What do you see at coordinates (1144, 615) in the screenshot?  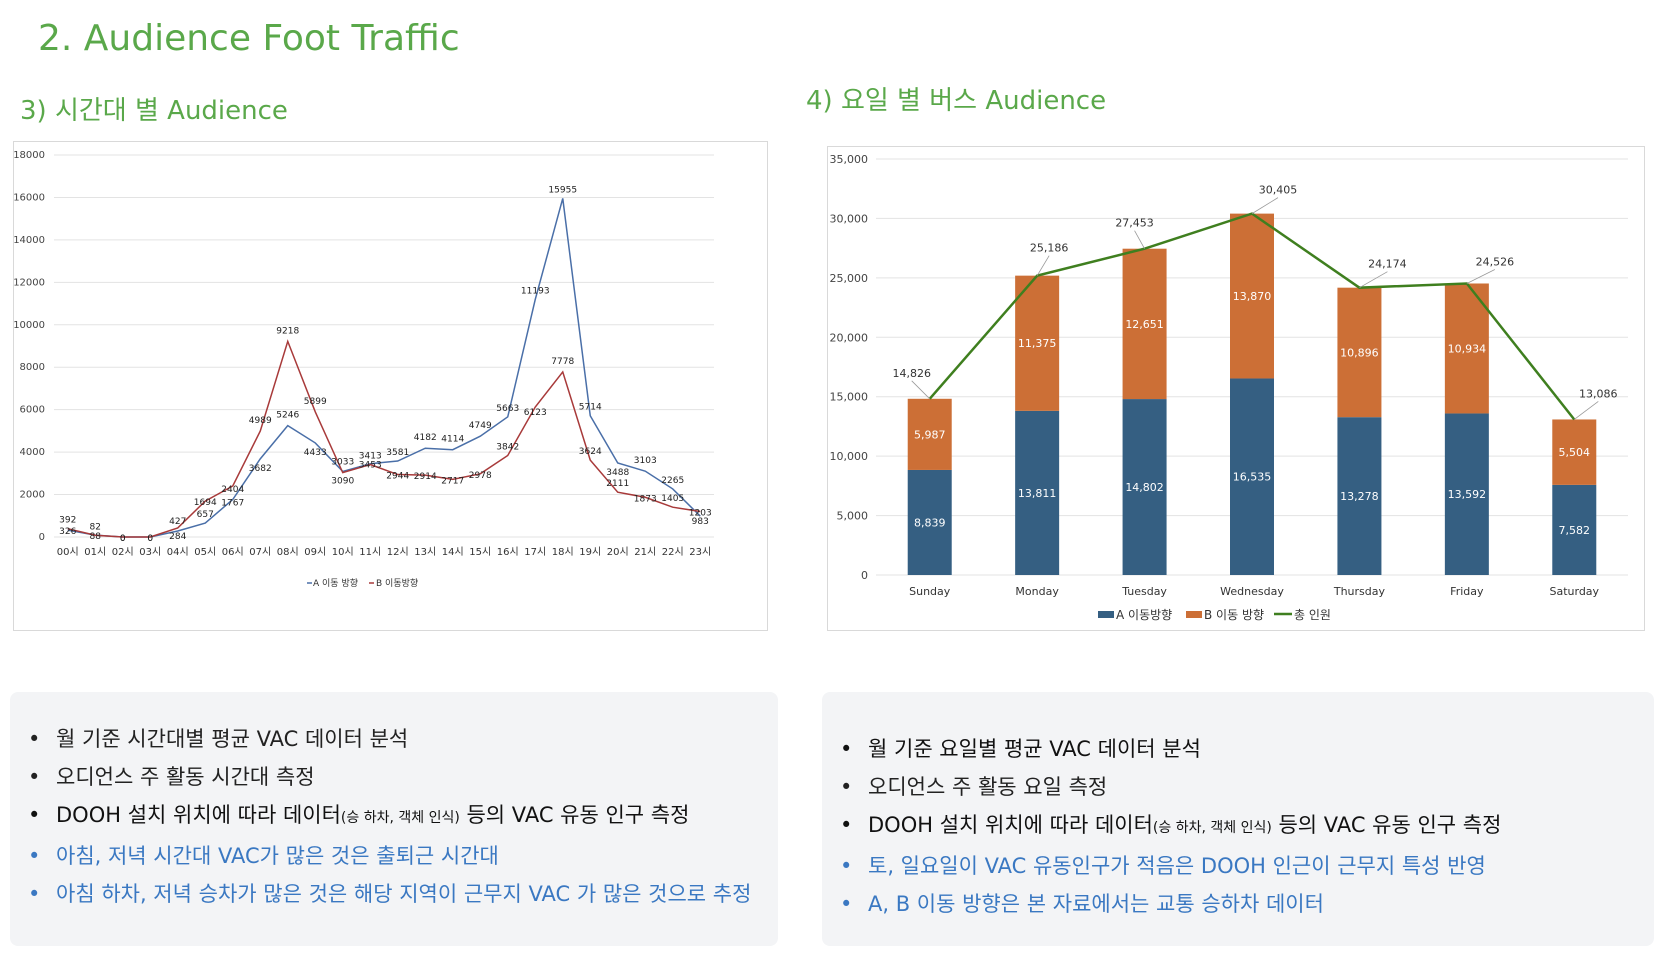 I see `legend-label: A 이동방향` at bounding box center [1144, 615].